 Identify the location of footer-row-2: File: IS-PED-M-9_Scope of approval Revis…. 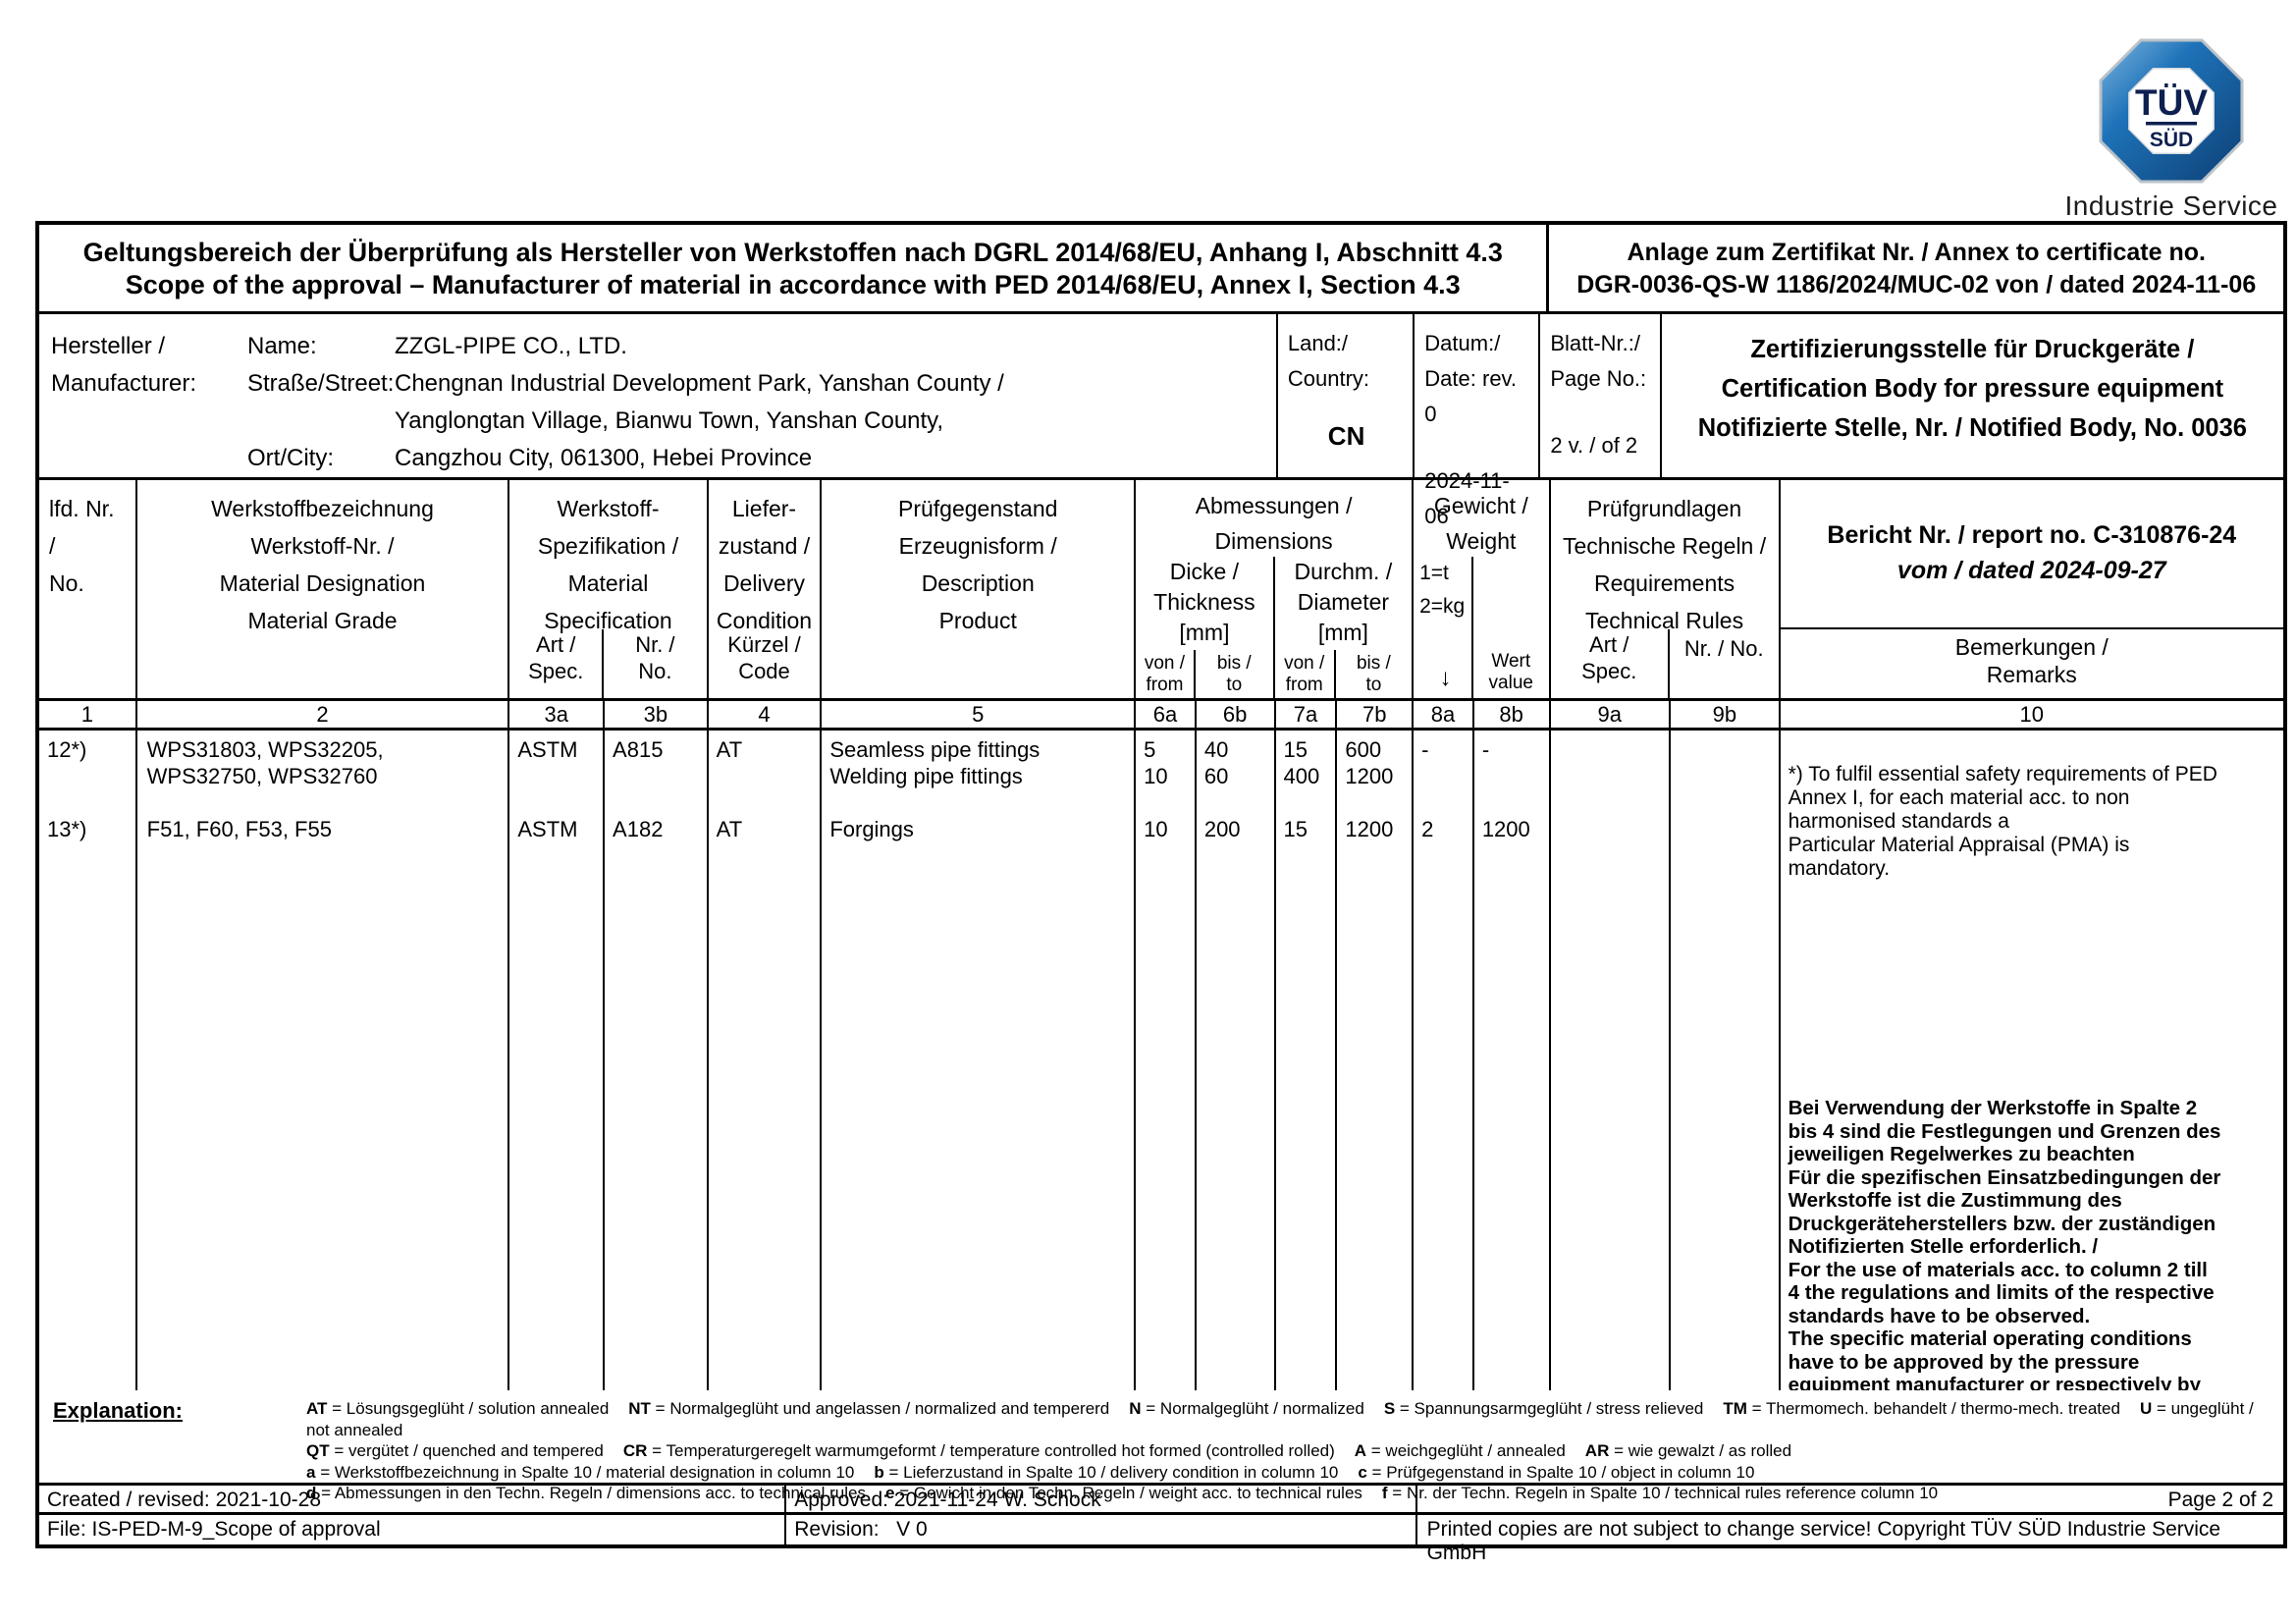
(1161, 1539).